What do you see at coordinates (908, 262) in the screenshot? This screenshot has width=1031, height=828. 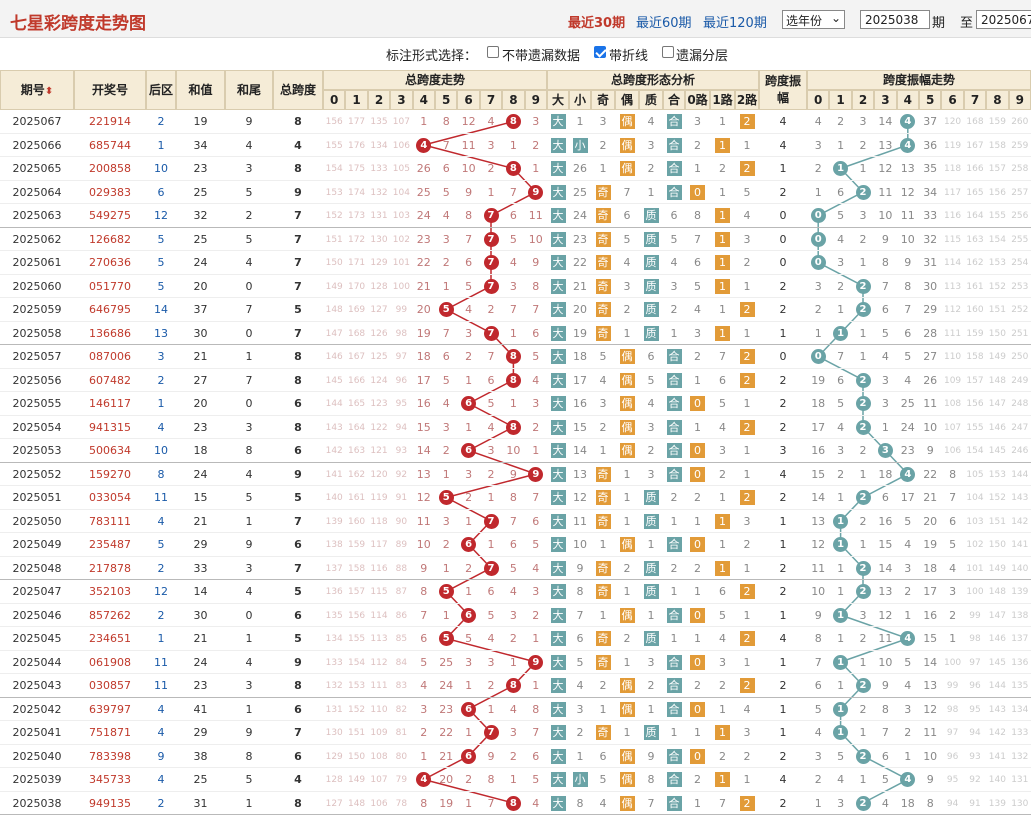 I see `amp-miss: 9` at bounding box center [908, 262].